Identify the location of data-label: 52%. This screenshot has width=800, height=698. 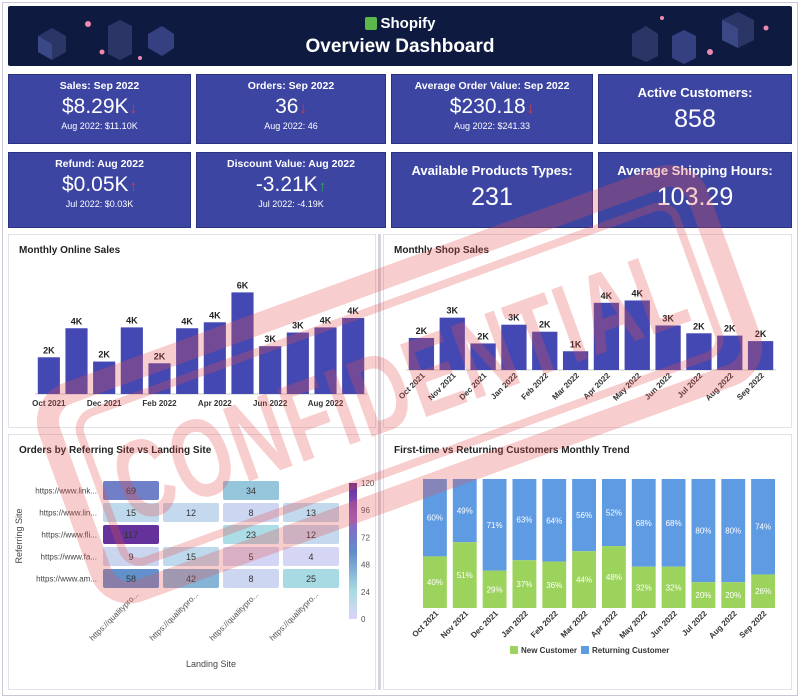
(614, 513).